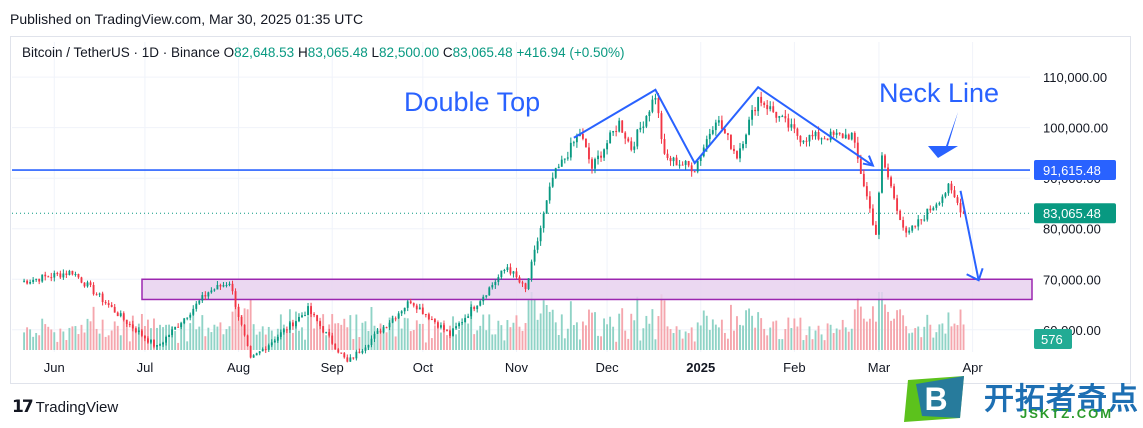  Describe the element at coordinates (1072, 229) in the screenshot. I see `y-tick-label: 80,000.00` at that location.